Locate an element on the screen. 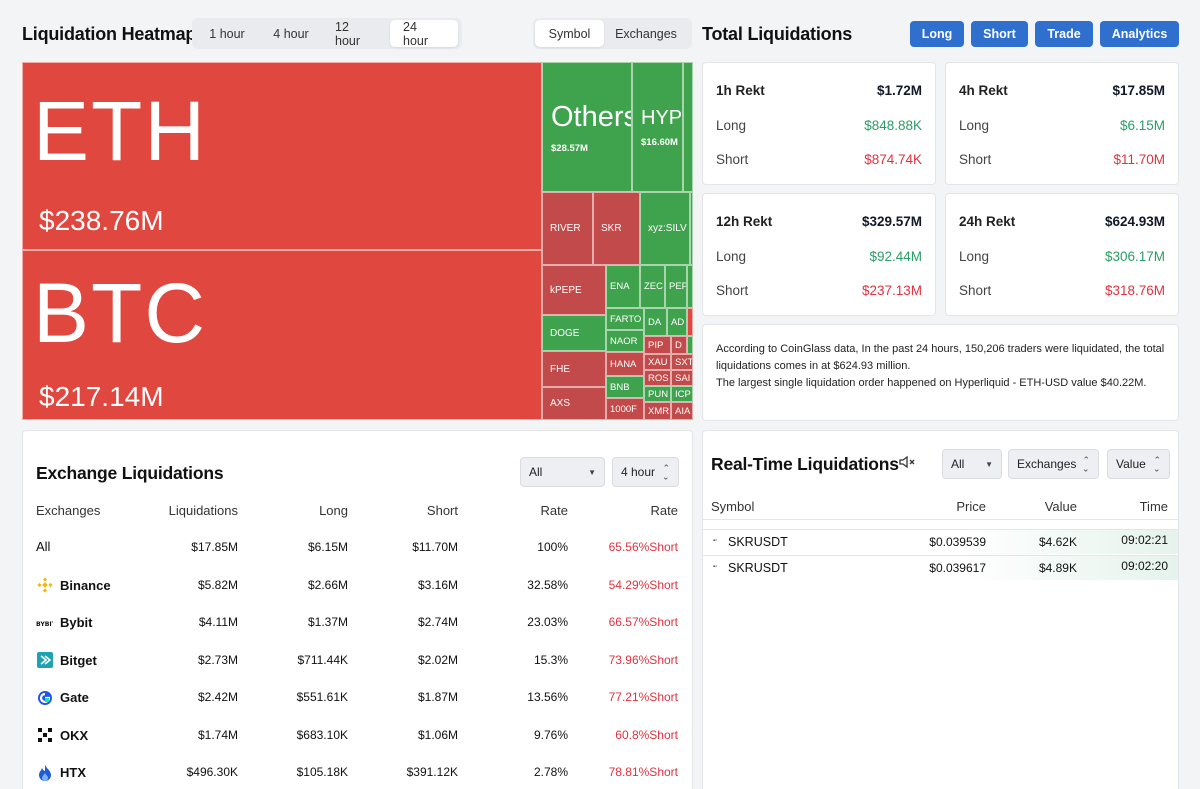 The image size is (1200, 789). long-value: $306.17M is located at coordinates (1134, 256).